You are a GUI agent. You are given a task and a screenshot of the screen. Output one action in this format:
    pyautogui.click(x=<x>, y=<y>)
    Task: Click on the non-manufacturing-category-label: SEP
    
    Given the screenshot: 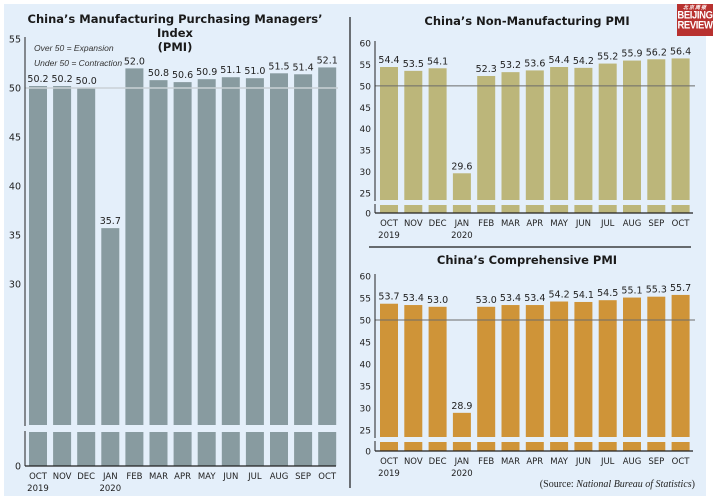 What is the action you would take?
    pyautogui.click(x=656, y=224)
    